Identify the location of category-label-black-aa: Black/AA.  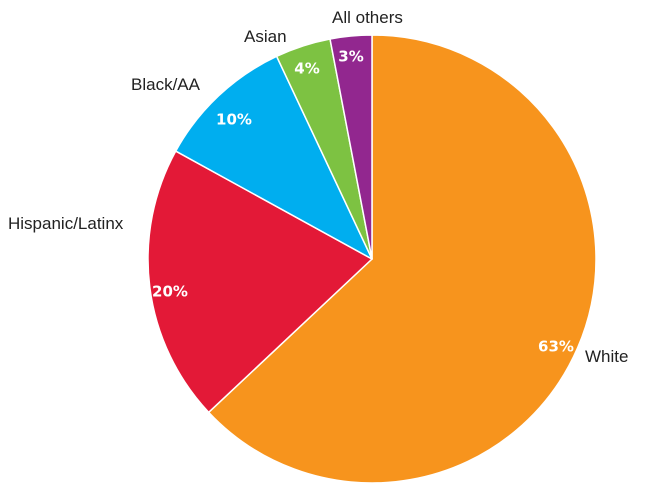
(166, 84).